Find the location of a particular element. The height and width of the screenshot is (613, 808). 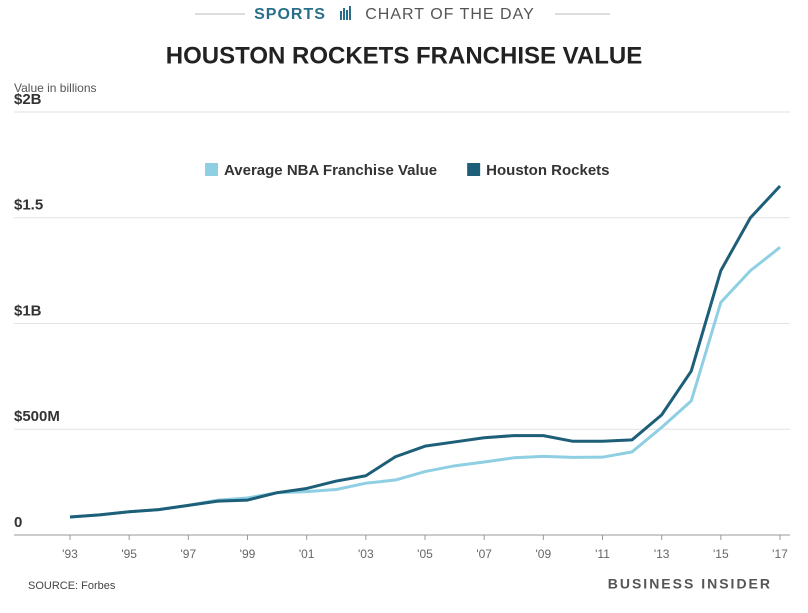

y-axis-label: Value in billions is located at coordinates (55, 88).